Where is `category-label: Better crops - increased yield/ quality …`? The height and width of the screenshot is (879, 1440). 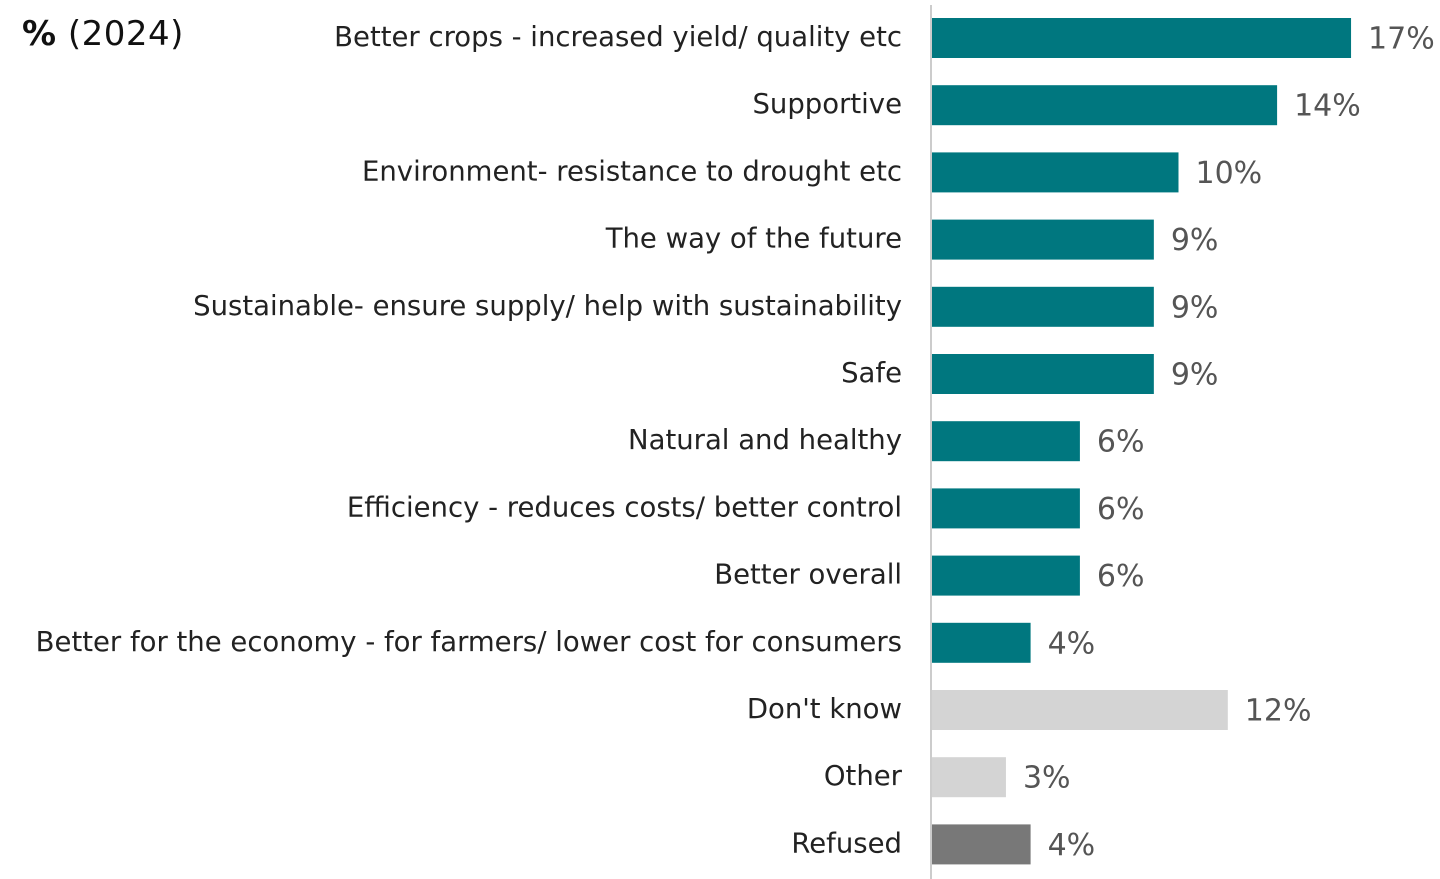 category-label: Better crops - increased yield/ quality … is located at coordinates (618, 37).